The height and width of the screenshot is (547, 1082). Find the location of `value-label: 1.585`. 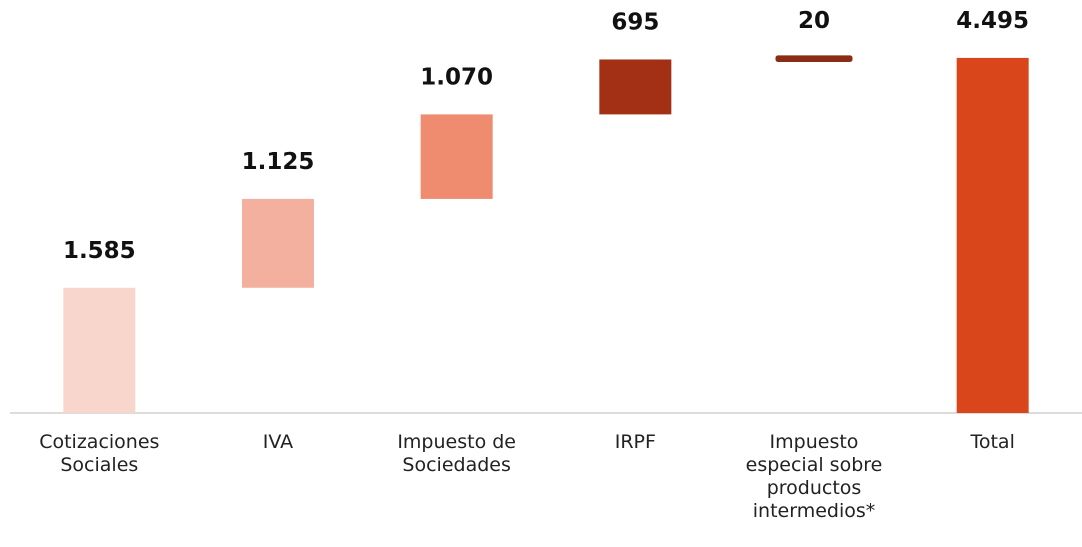

value-label: 1.585 is located at coordinates (99, 251).